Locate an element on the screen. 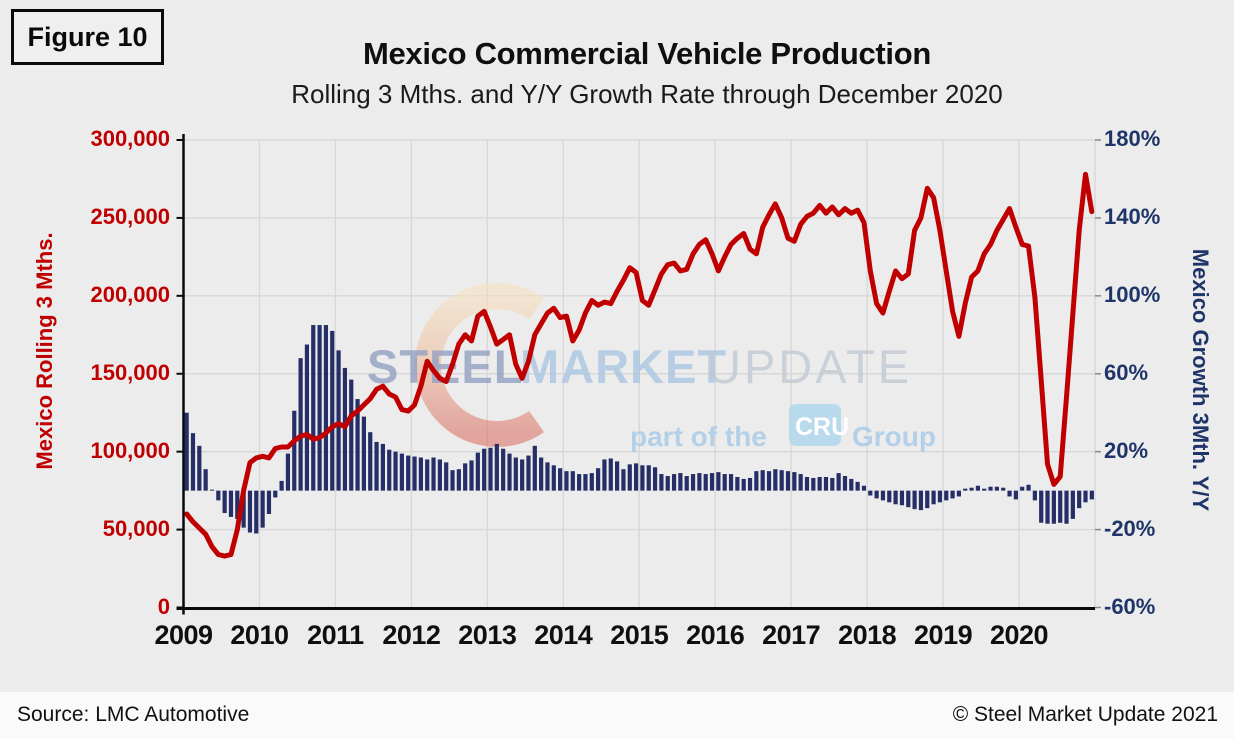 The width and height of the screenshot is (1234, 739). right-axis-tick-label: 180% is located at coordinates (1132, 138).